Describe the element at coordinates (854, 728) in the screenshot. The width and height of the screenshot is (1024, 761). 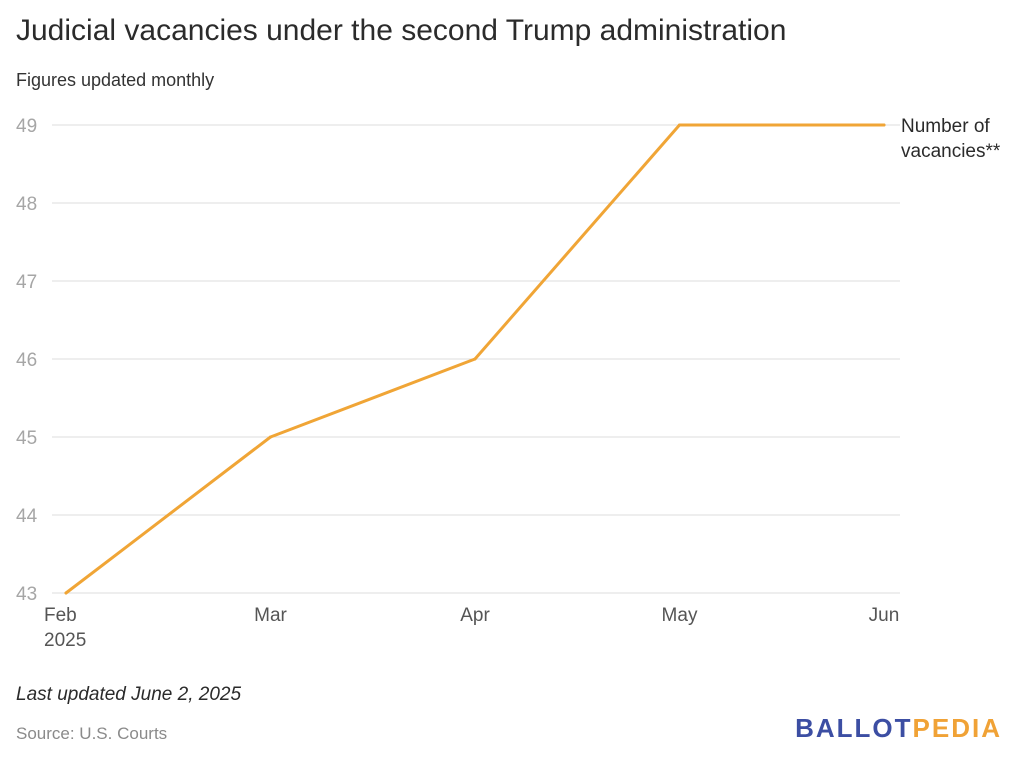
I see `logo-part-ballot: BALLOT` at that location.